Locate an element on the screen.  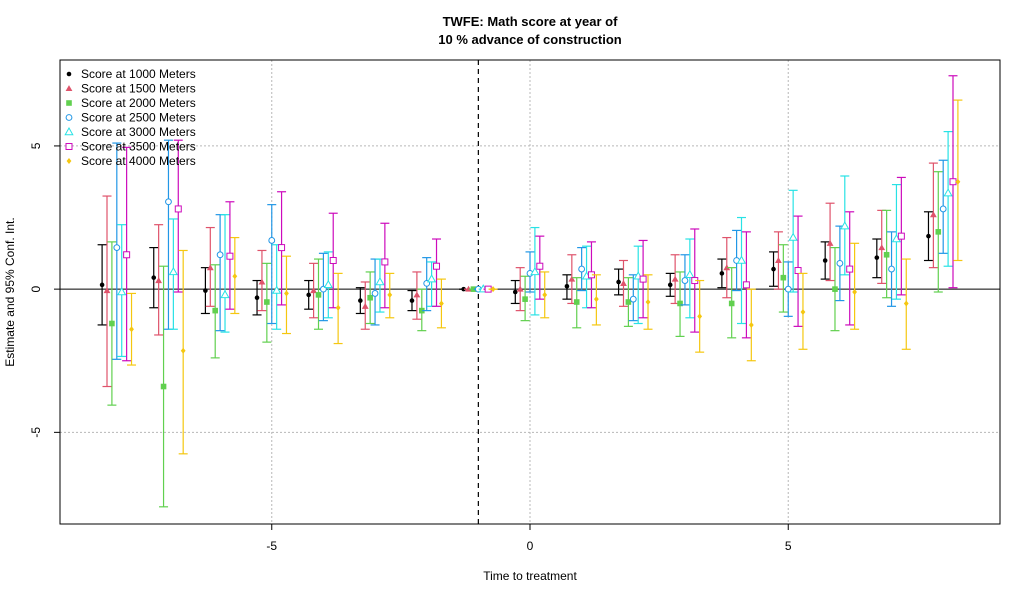
x-tick-label: 0 is located at coordinates (530, 546).